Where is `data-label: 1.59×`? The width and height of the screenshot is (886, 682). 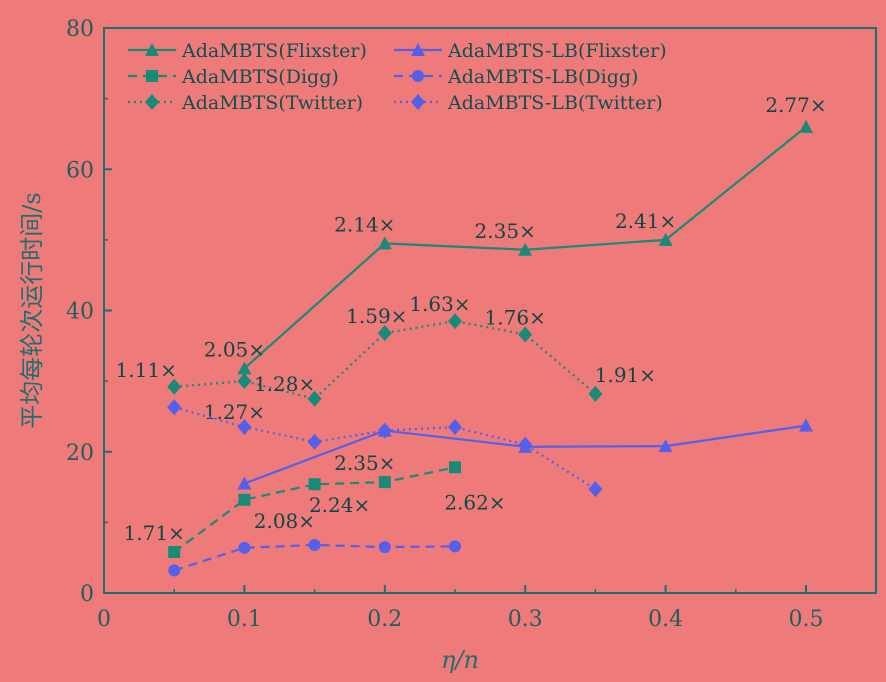 data-label: 1.59× is located at coordinates (376, 316).